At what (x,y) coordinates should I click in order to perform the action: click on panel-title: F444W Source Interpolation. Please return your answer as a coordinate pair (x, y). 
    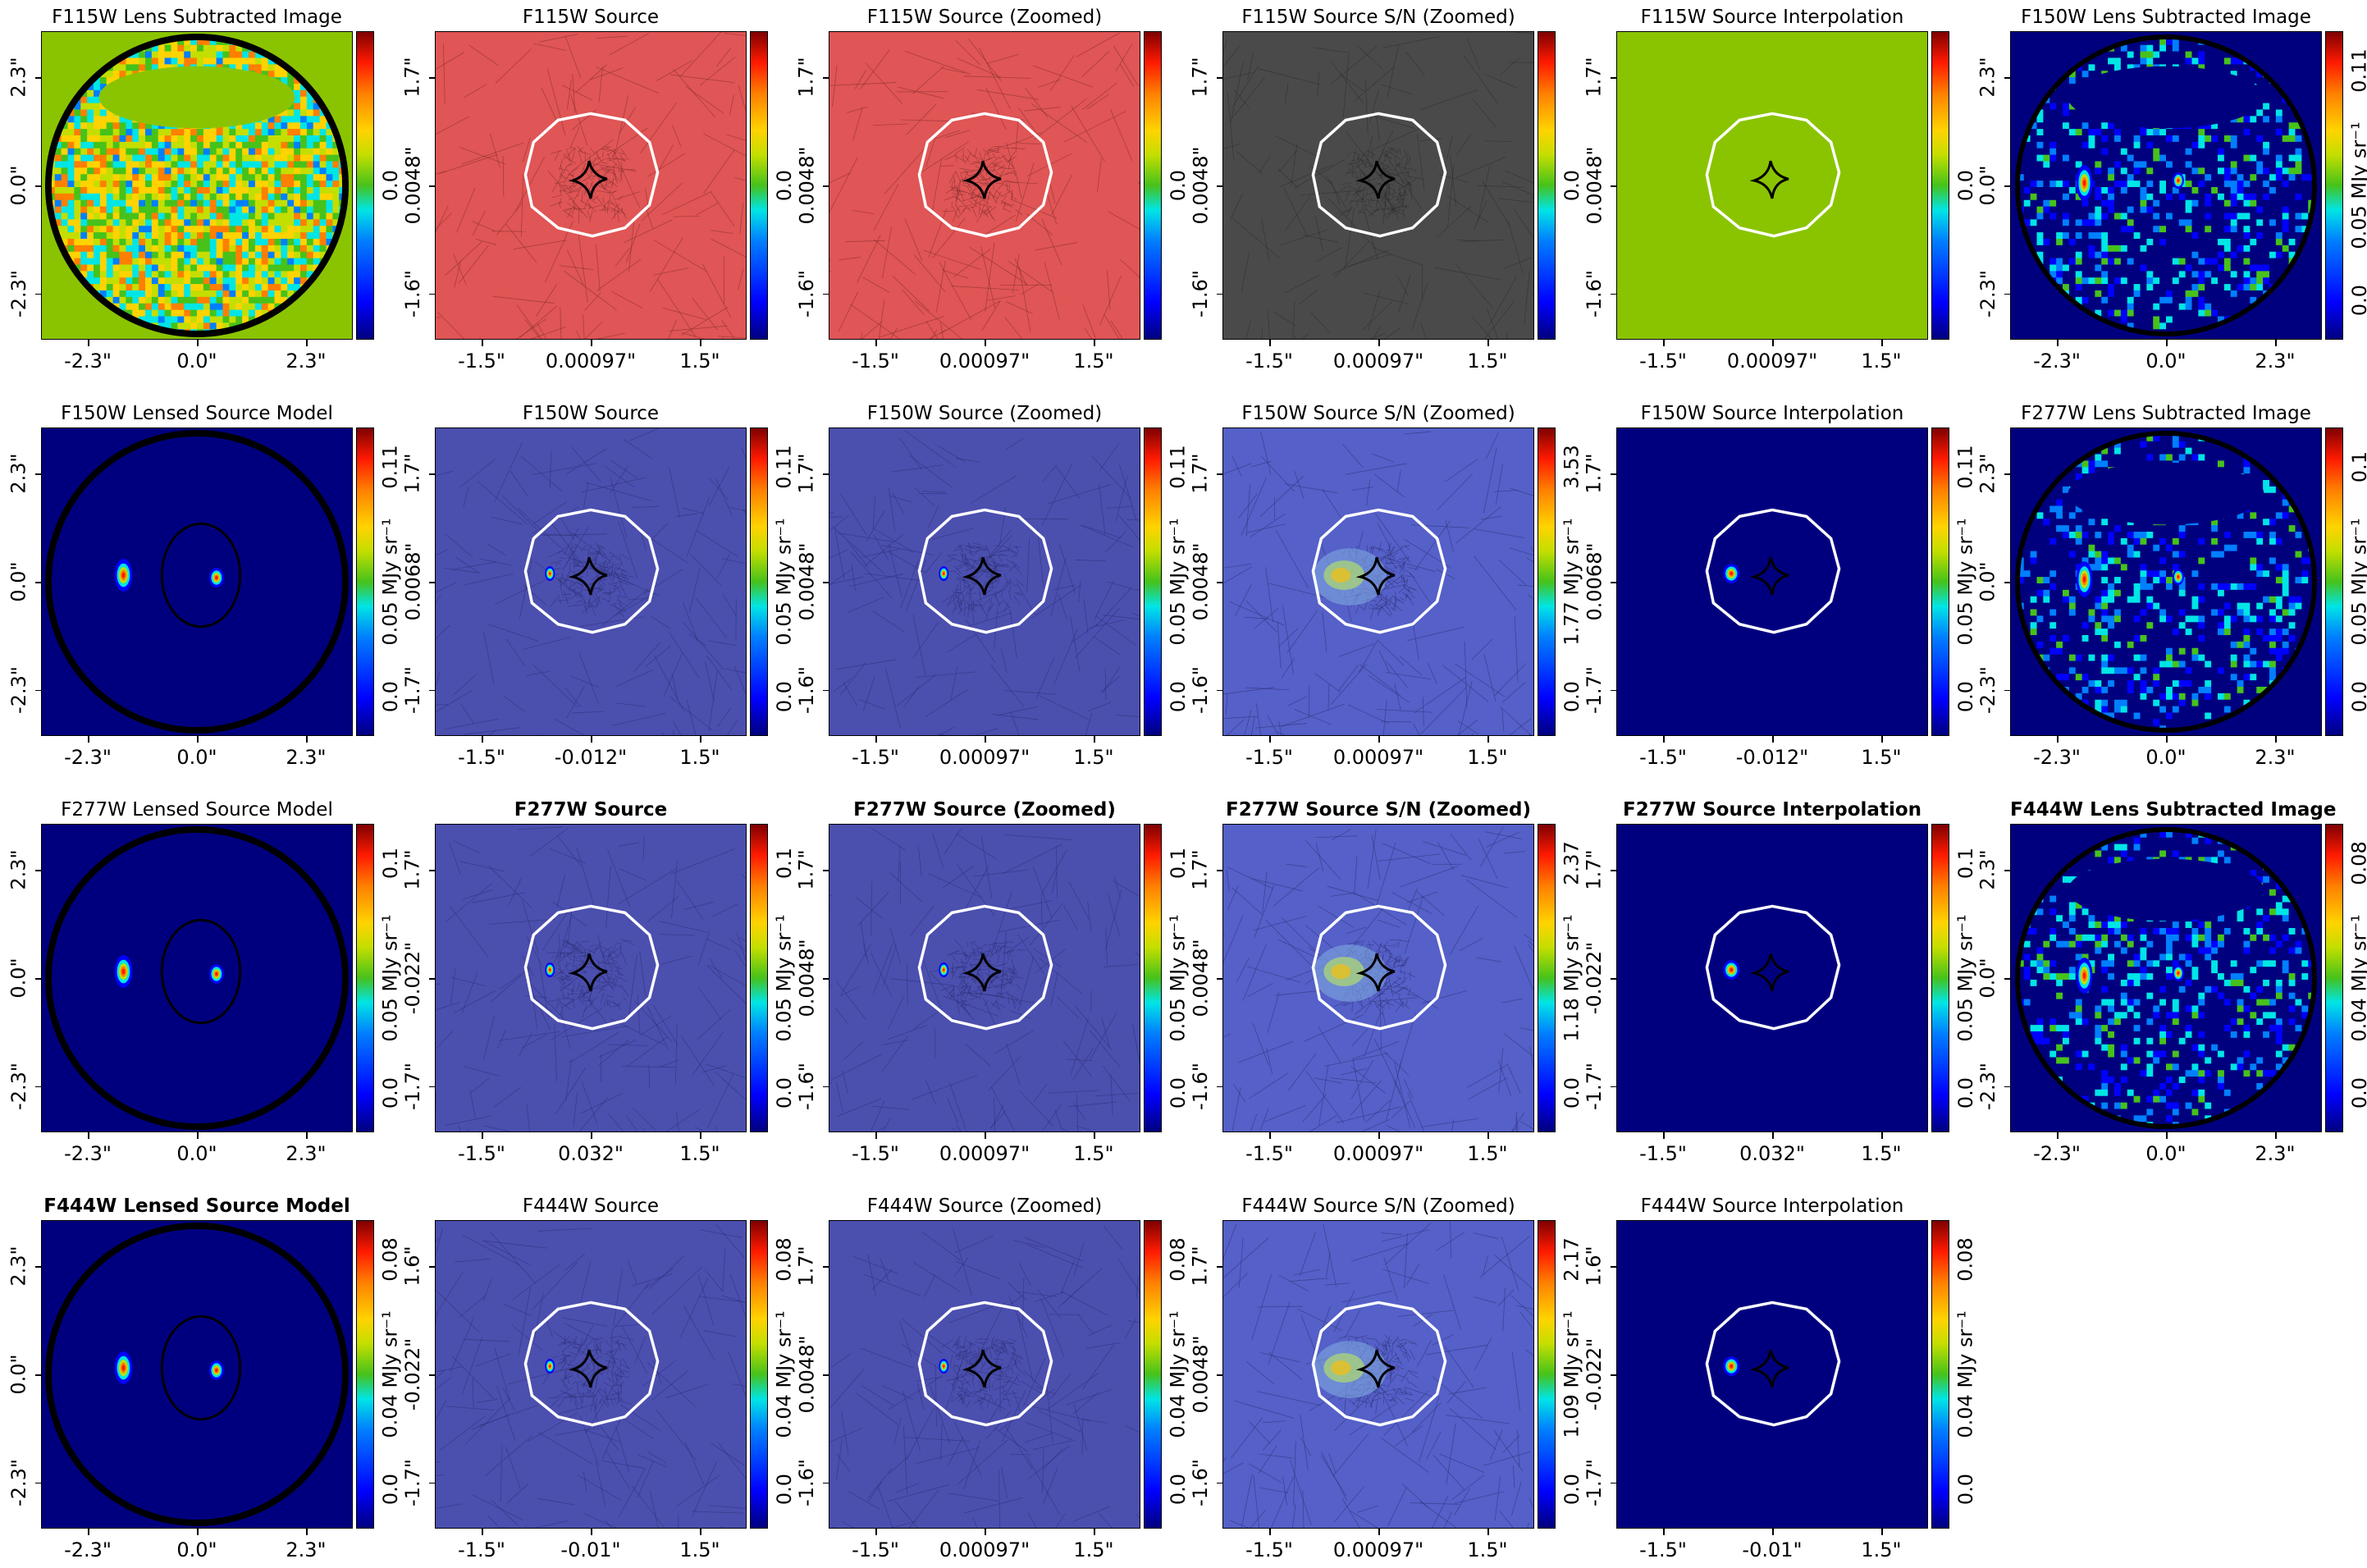
    Looking at the image, I should click on (1772, 1206).